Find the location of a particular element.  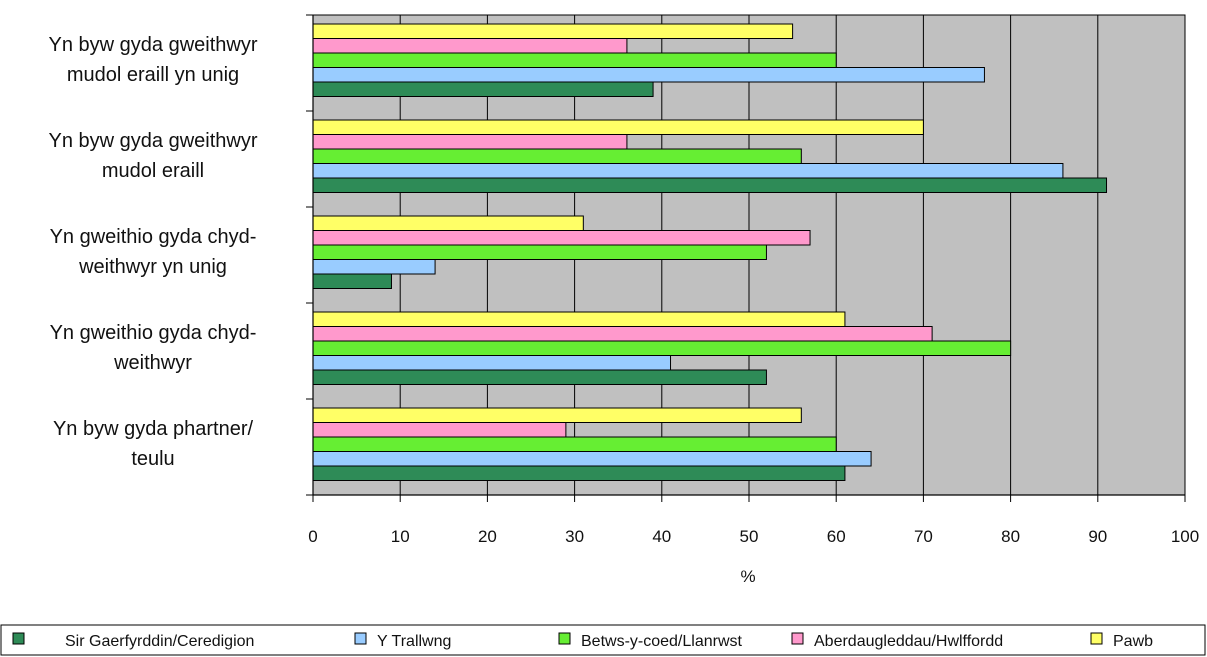

x-tick-label: 60 is located at coordinates (836, 536).